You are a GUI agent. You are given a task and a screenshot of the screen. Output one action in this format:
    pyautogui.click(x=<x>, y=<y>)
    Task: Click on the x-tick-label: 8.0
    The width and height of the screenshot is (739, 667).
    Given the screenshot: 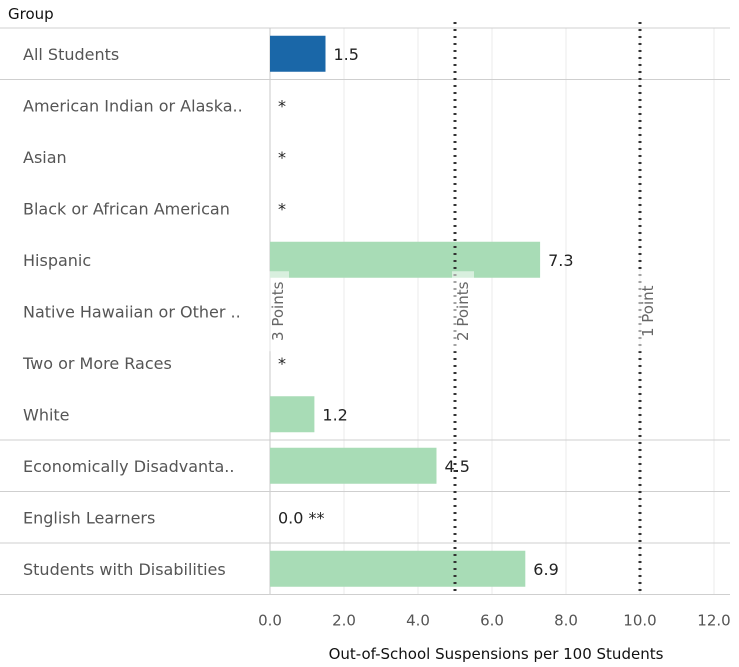 What is the action you would take?
    pyautogui.click(x=566, y=621)
    